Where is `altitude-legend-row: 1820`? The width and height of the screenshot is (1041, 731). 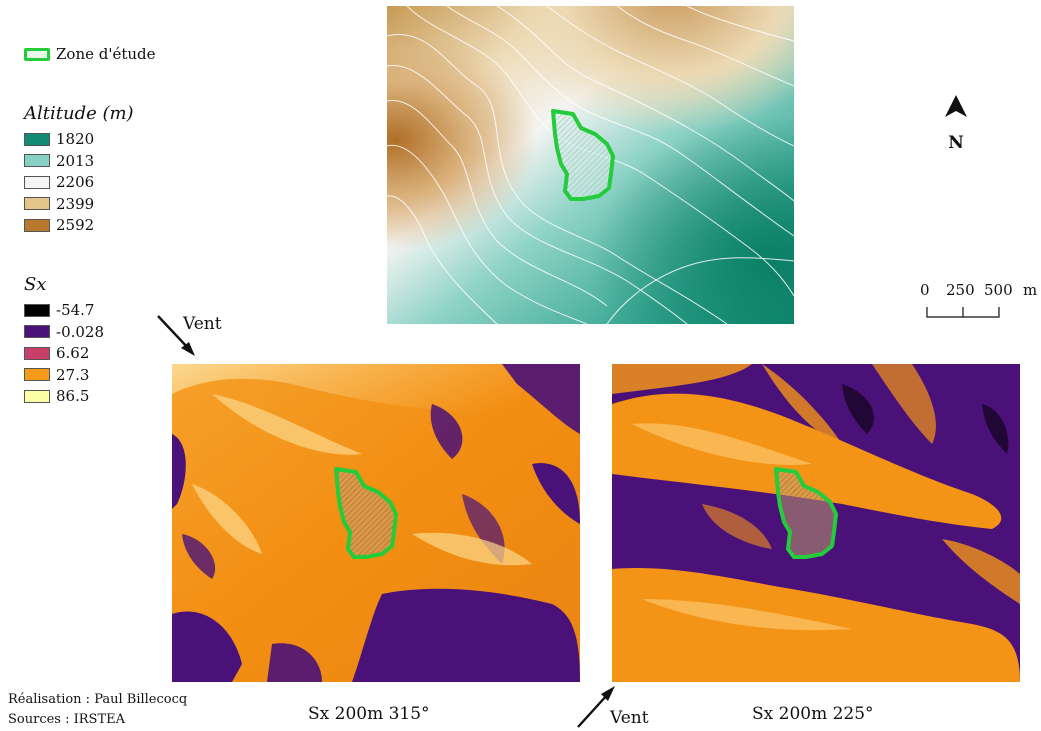
altitude-legend-row: 1820 is located at coordinates (59, 139).